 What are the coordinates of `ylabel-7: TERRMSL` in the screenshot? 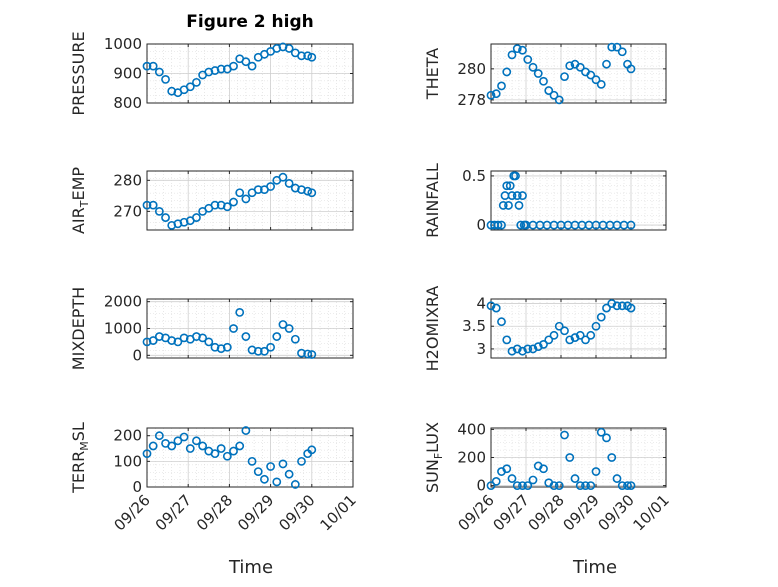 It's located at (80, 458).